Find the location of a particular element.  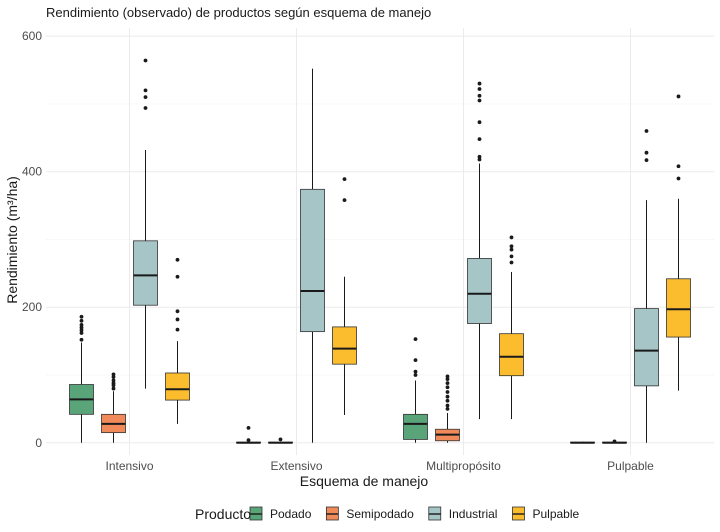

x-tick-label: Multipropósito is located at coordinates (463, 466).